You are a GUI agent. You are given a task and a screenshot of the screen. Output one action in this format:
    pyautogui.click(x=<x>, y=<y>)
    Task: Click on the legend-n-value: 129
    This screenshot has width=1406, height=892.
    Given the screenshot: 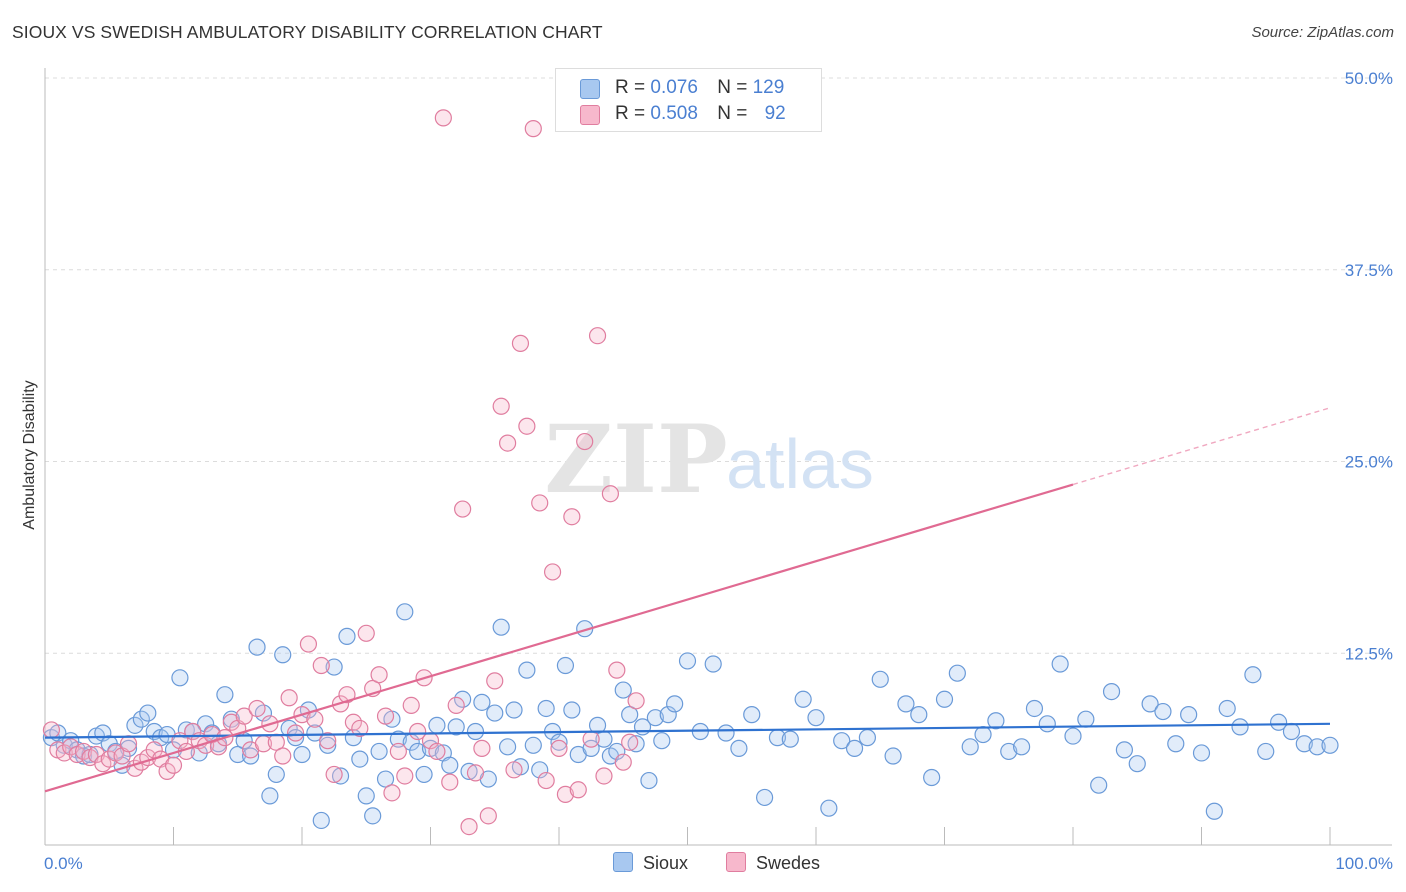 What is the action you would take?
    pyautogui.click(x=768, y=87)
    